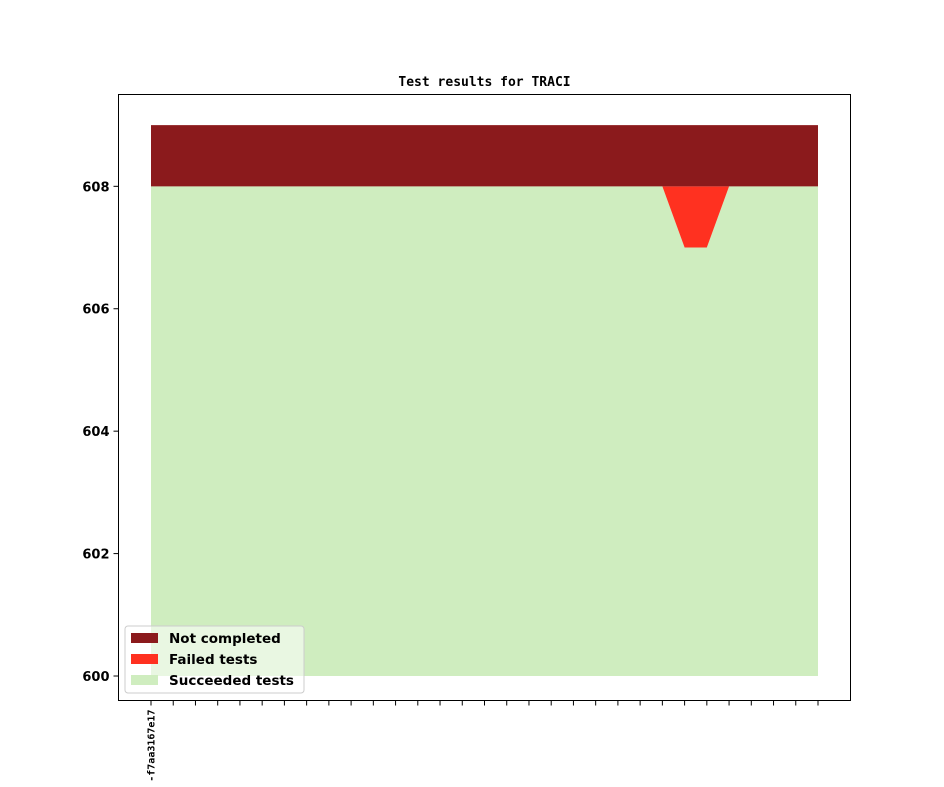  What do you see at coordinates (484, 217) in the screenshot?
I see `area-failed-tests` at bounding box center [484, 217].